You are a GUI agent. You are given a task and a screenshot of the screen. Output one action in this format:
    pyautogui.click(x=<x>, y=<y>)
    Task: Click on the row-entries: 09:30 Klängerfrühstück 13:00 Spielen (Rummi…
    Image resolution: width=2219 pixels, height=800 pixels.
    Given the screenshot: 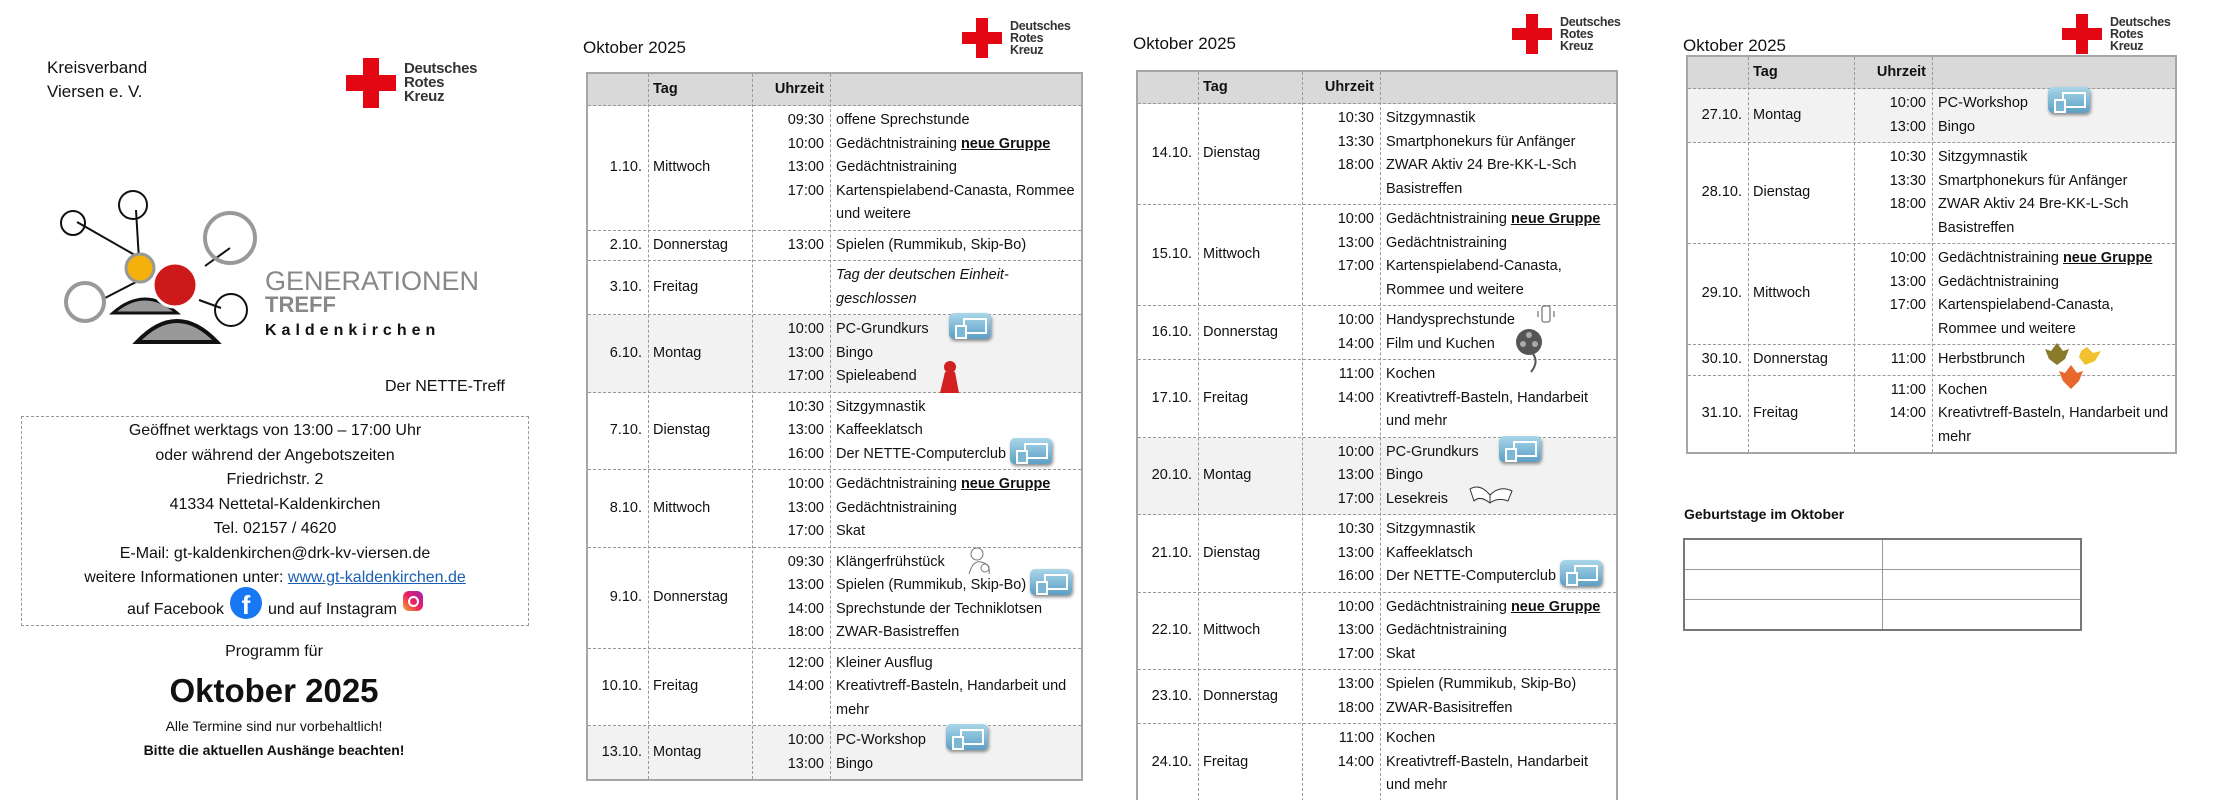 What is the action you would take?
    pyautogui.click(x=916, y=596)
    